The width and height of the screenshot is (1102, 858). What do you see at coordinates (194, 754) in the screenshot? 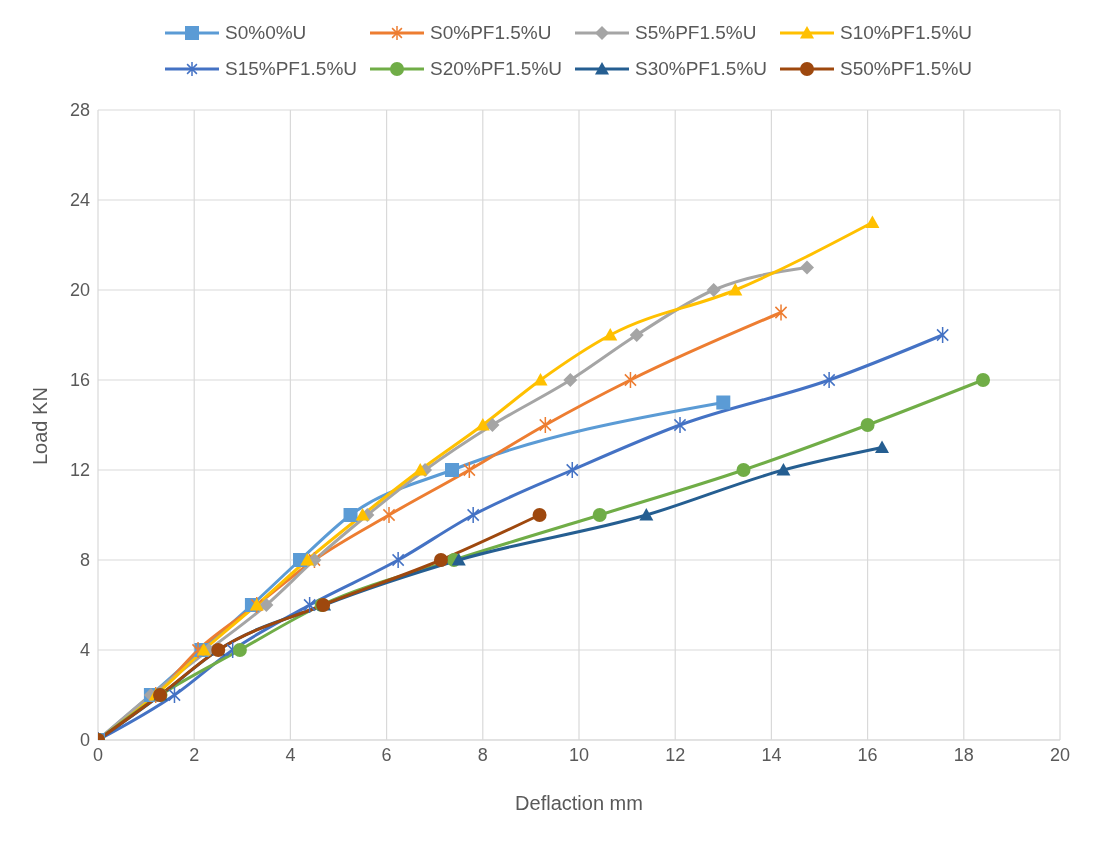
I see `x-tick-label: 2` at bounding box center [194, 754].